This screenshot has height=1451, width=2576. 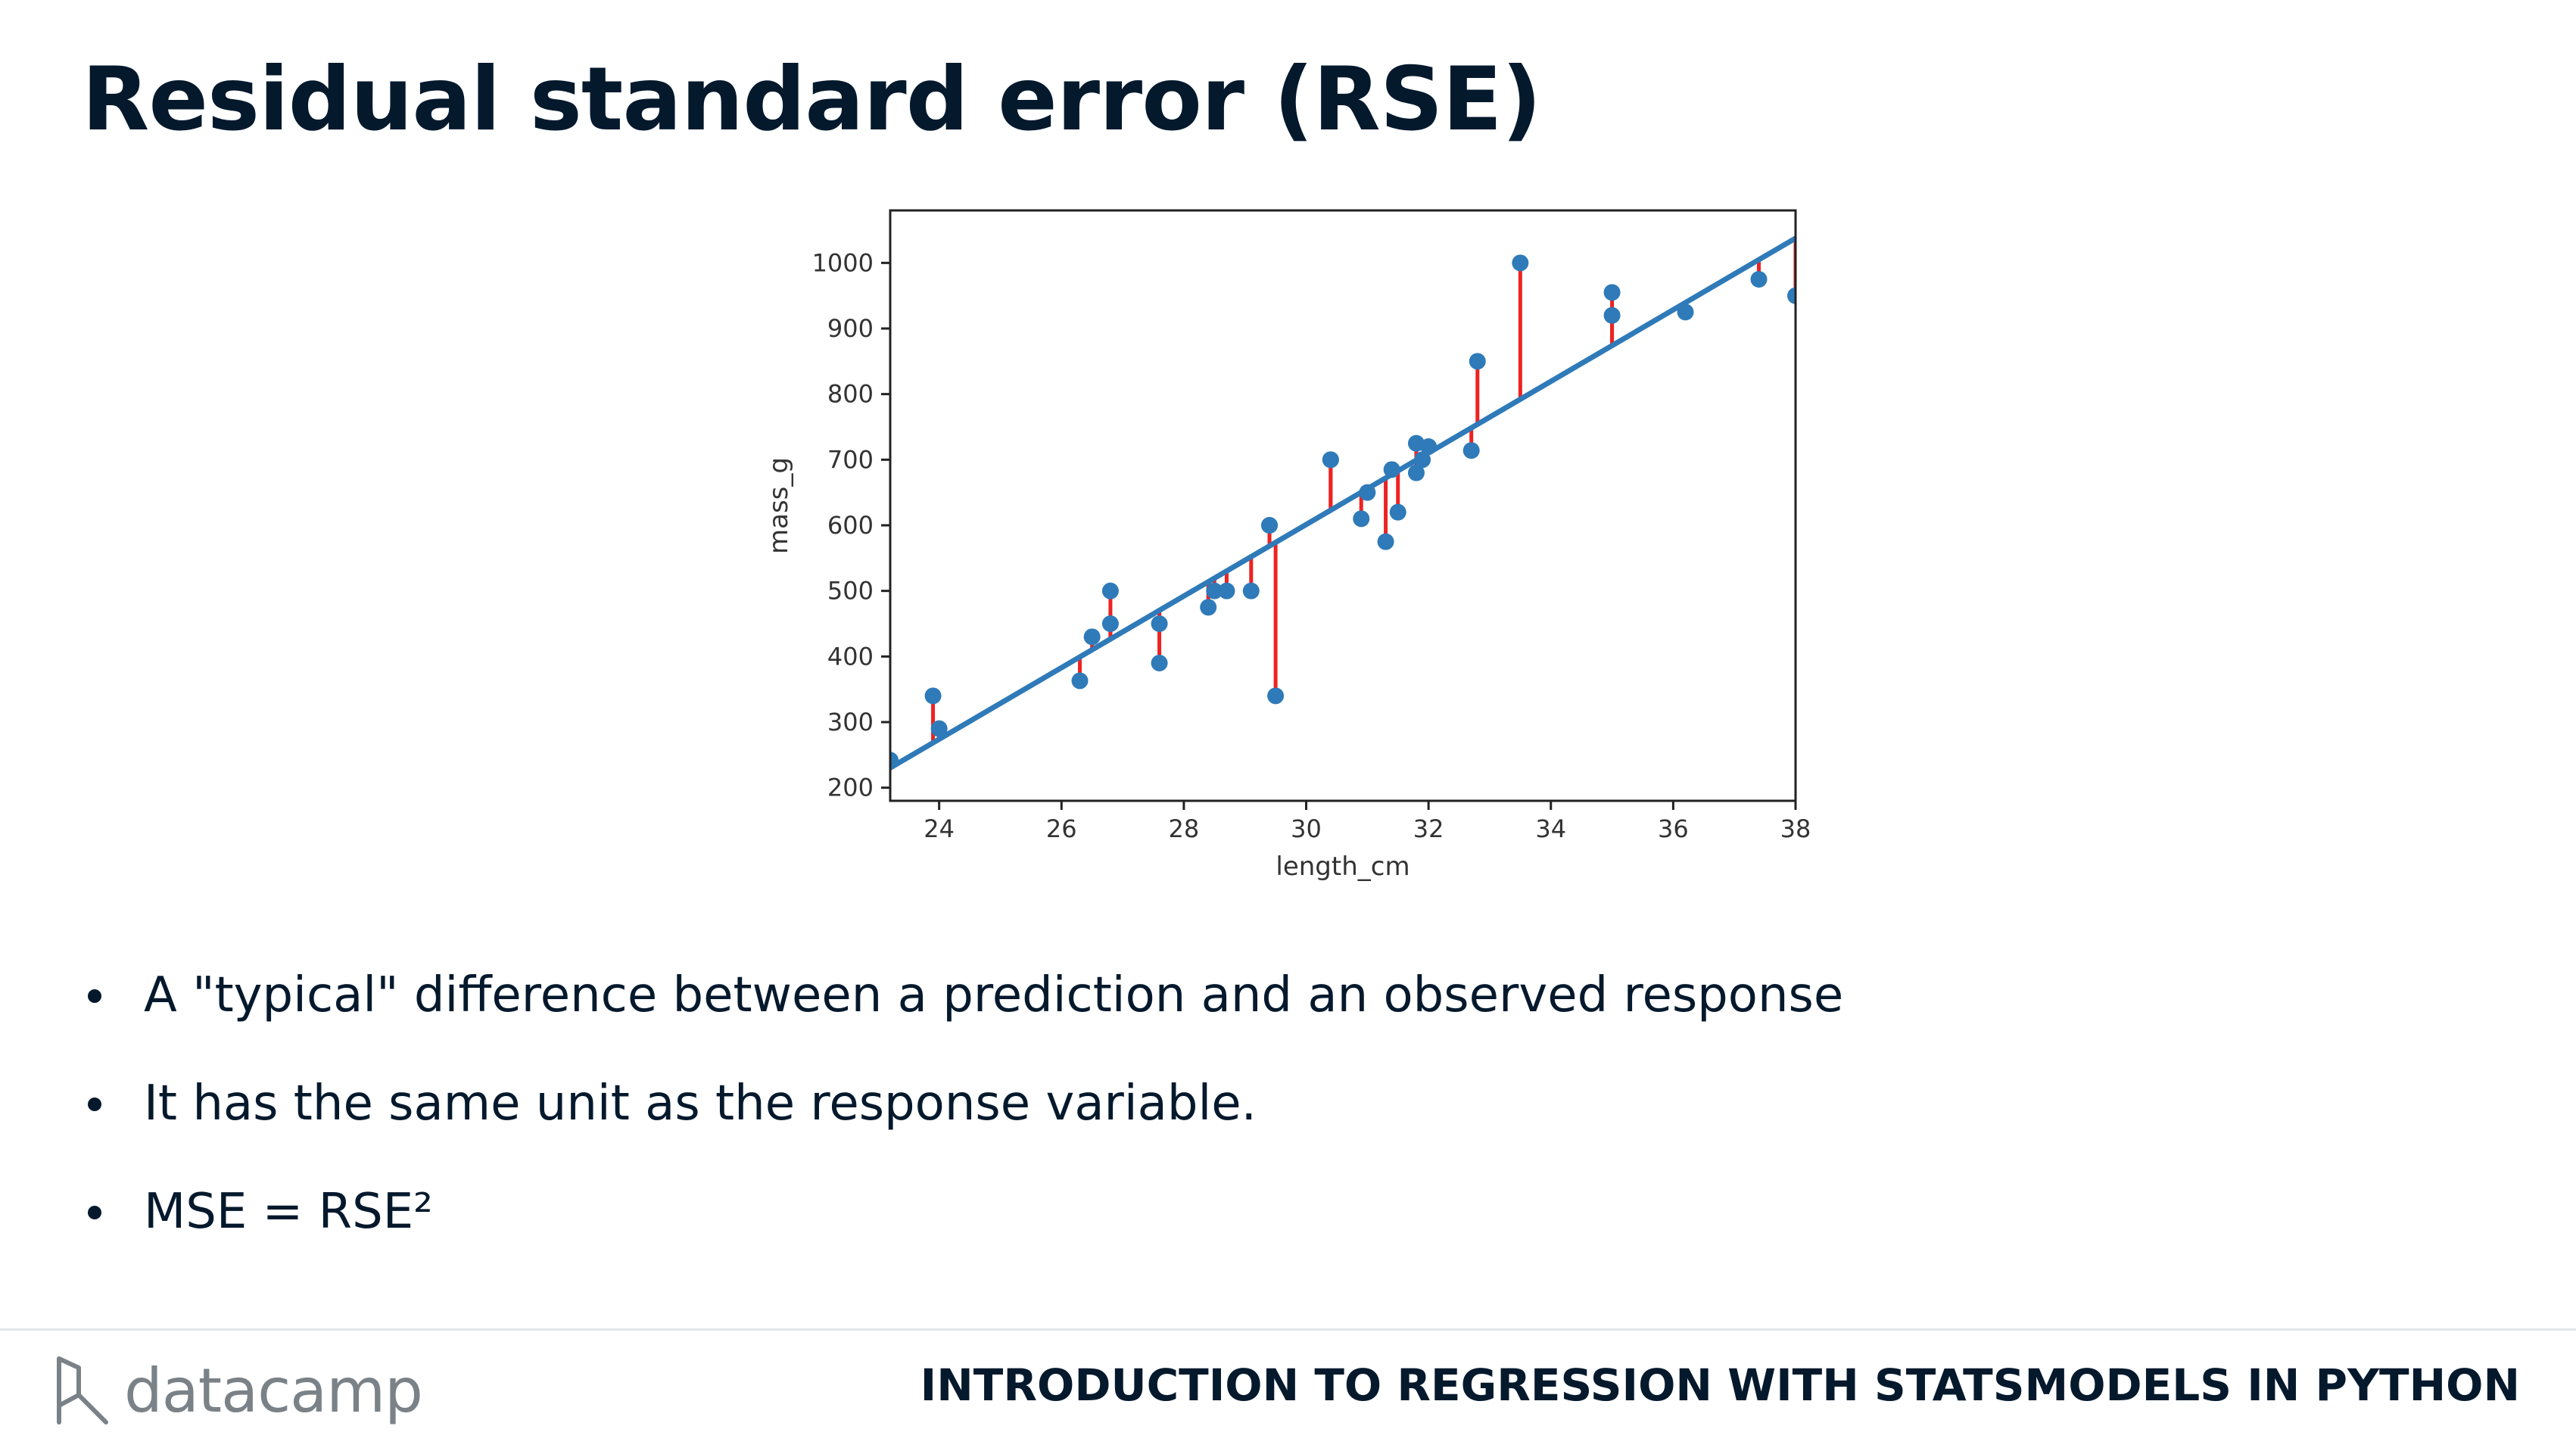 What do you see at coordinates (1061, 829) in the screenshot?
I see `x-tick-label: 26` at bounding box center [1061, 829].